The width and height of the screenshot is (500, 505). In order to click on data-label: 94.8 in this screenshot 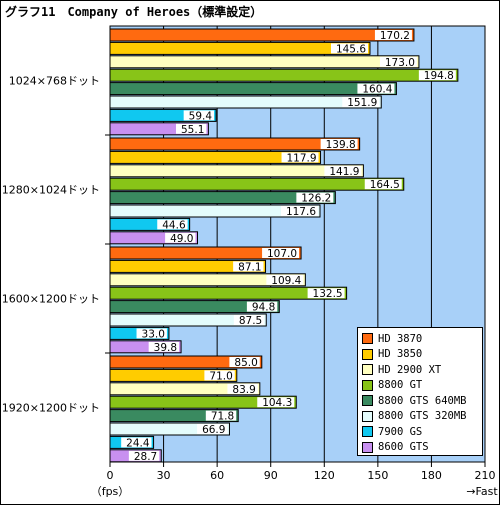, I will do `click(263, 308)`.